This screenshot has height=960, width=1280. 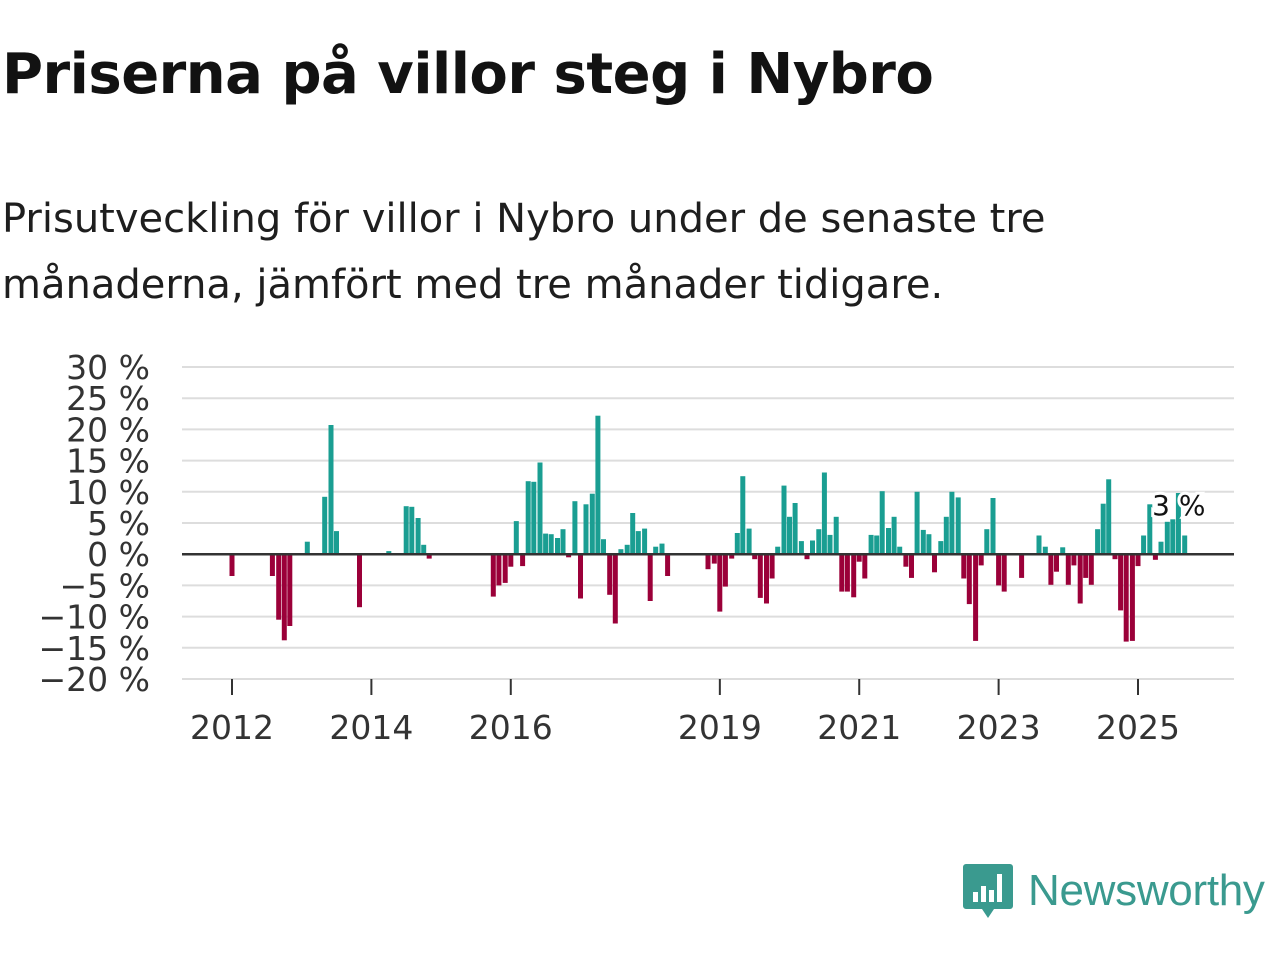 What do you see at coordinates (859, 727) in the screenshot?
I see `x-tick-label: 2021` at bounding box center [859, 727].